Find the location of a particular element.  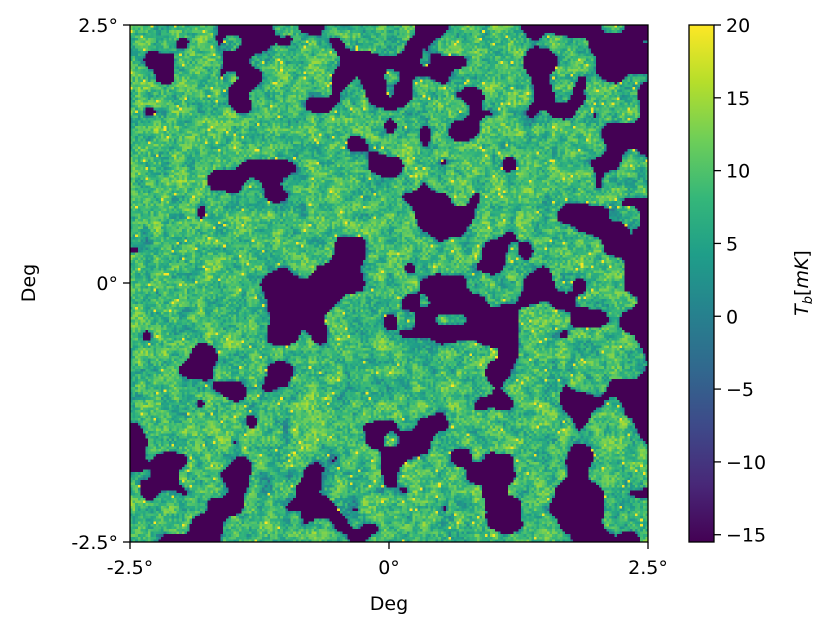

colorbar-tick-label: −10 is located at coordinates (746, 463).